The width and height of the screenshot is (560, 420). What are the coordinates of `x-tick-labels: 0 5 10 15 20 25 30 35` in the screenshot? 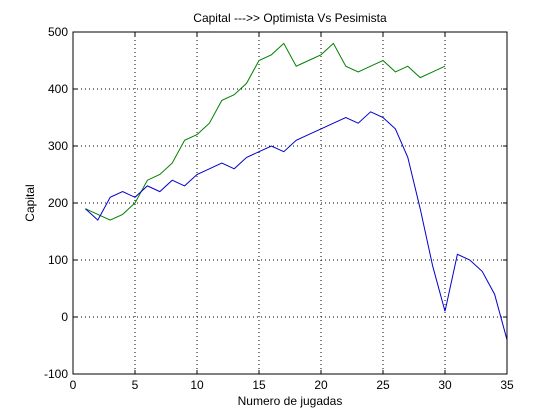 It's located at (292, 385).